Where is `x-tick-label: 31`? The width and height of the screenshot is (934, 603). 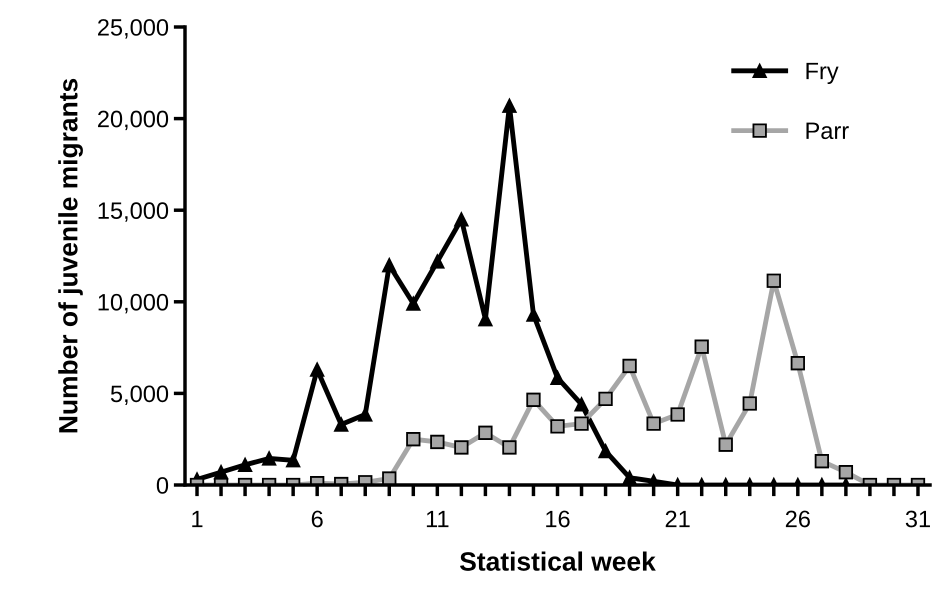 x-tick-label: 31 is located at coordinates (918, 519).